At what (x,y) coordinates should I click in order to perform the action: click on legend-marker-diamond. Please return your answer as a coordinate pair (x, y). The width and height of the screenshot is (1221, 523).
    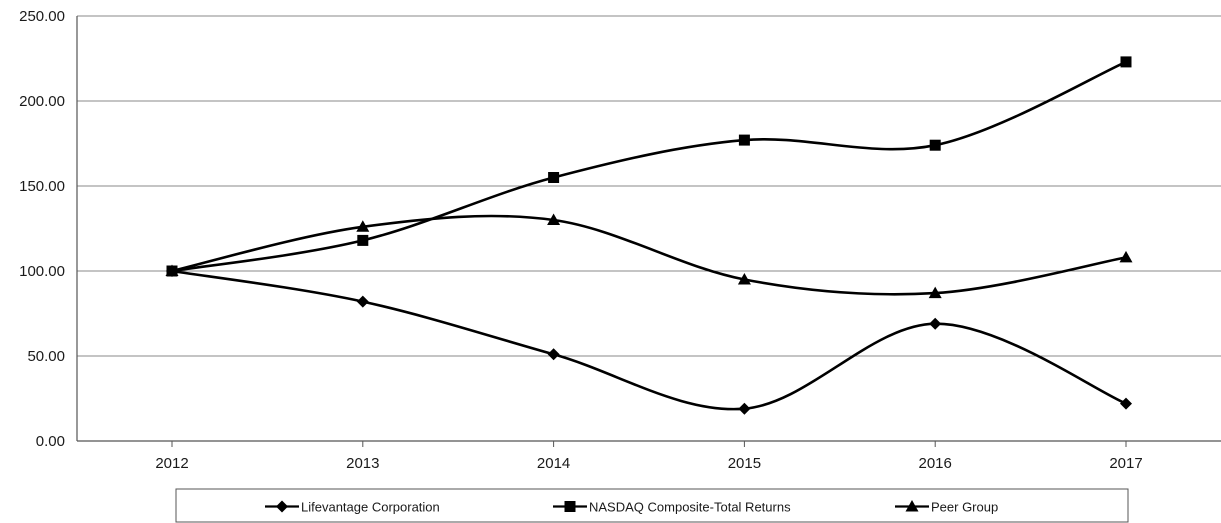
    Looking at the image, I should click on (282, 506).